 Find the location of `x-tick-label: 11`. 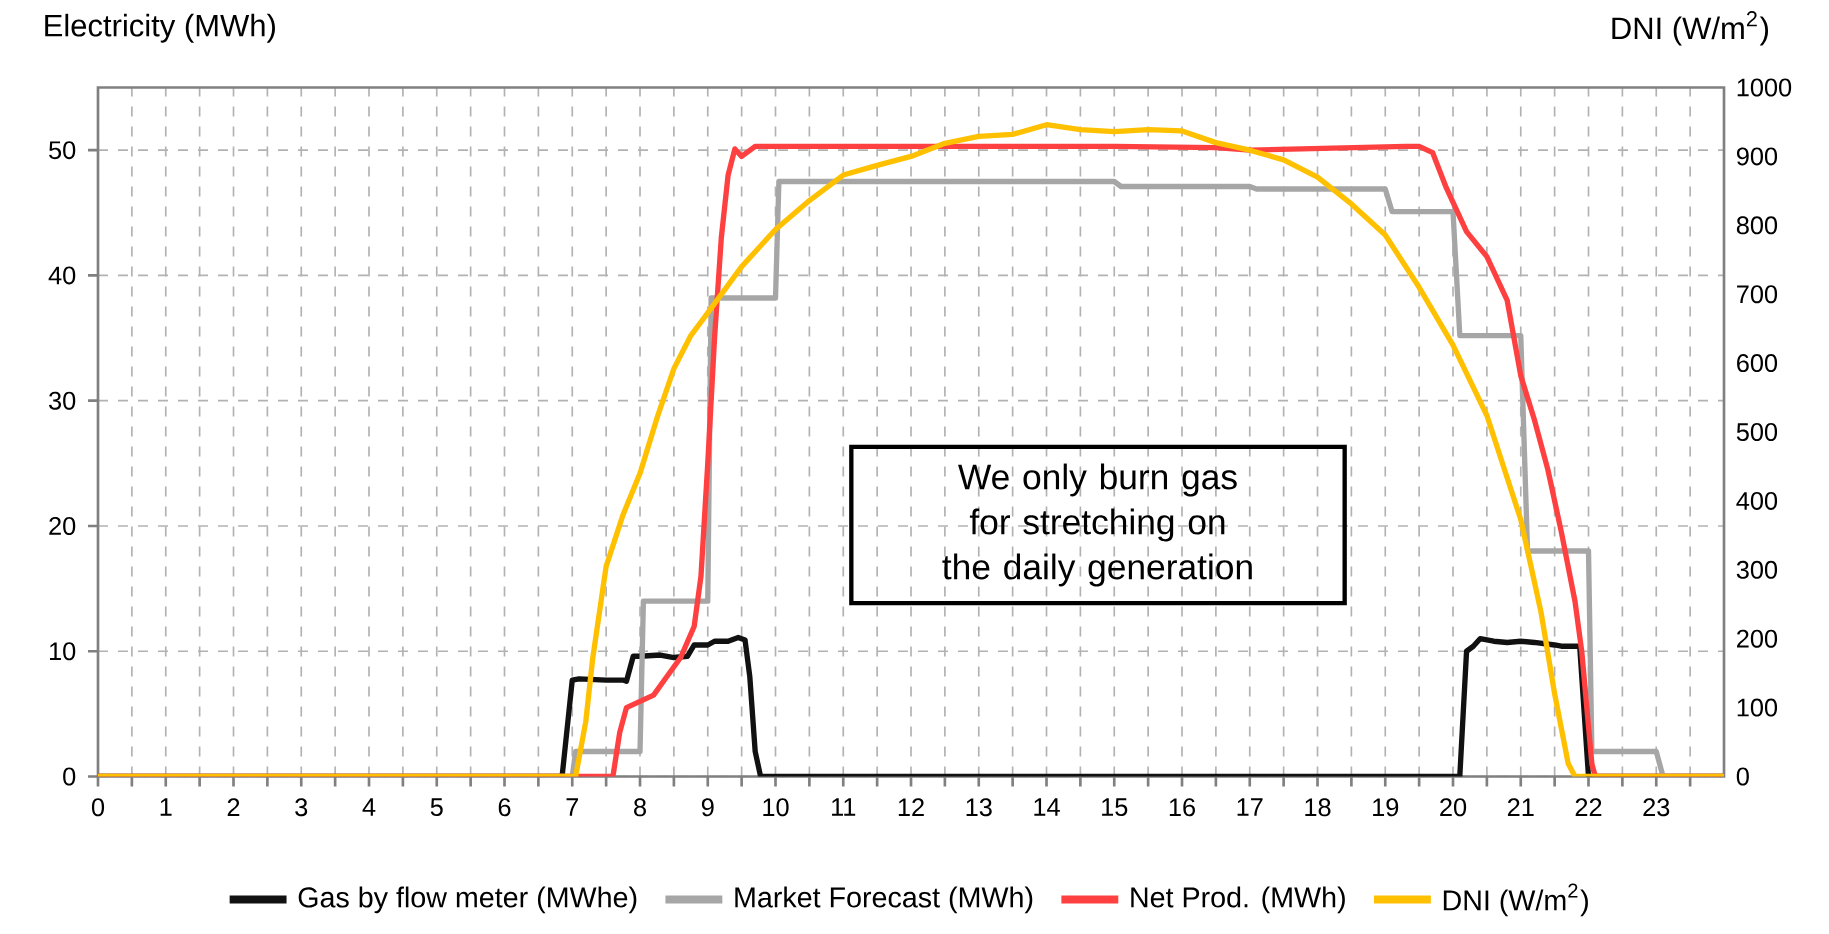

x-tick-label: 11 is located at coordinates (844, 807).